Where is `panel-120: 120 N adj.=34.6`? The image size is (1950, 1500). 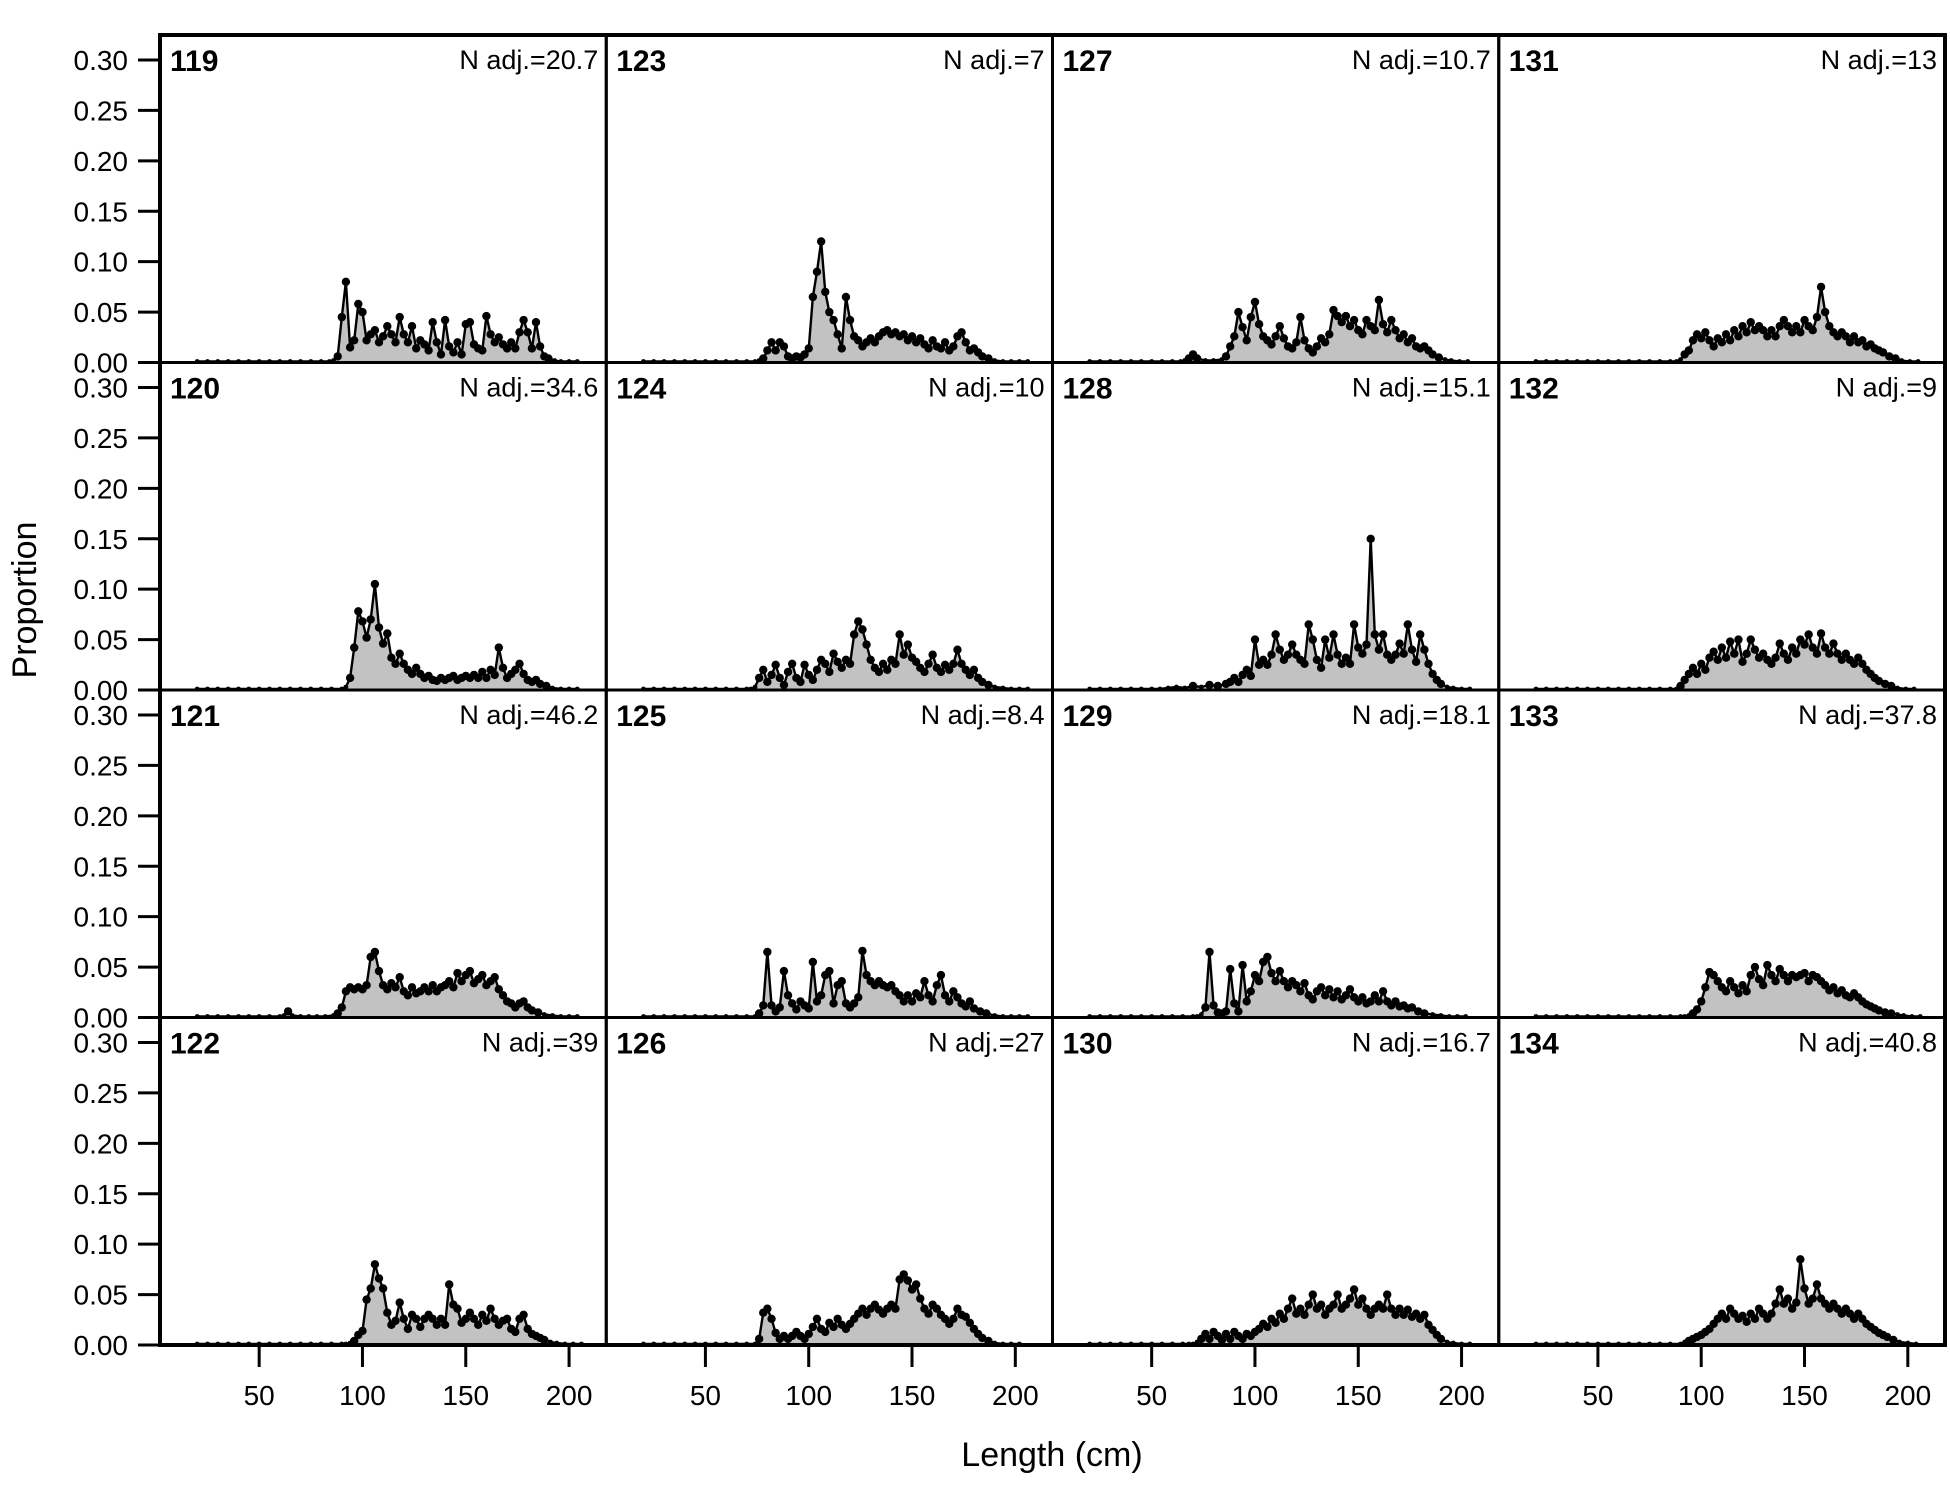 panel-120: 120 N adj.=34.6 is located at coordinates (383, 526).